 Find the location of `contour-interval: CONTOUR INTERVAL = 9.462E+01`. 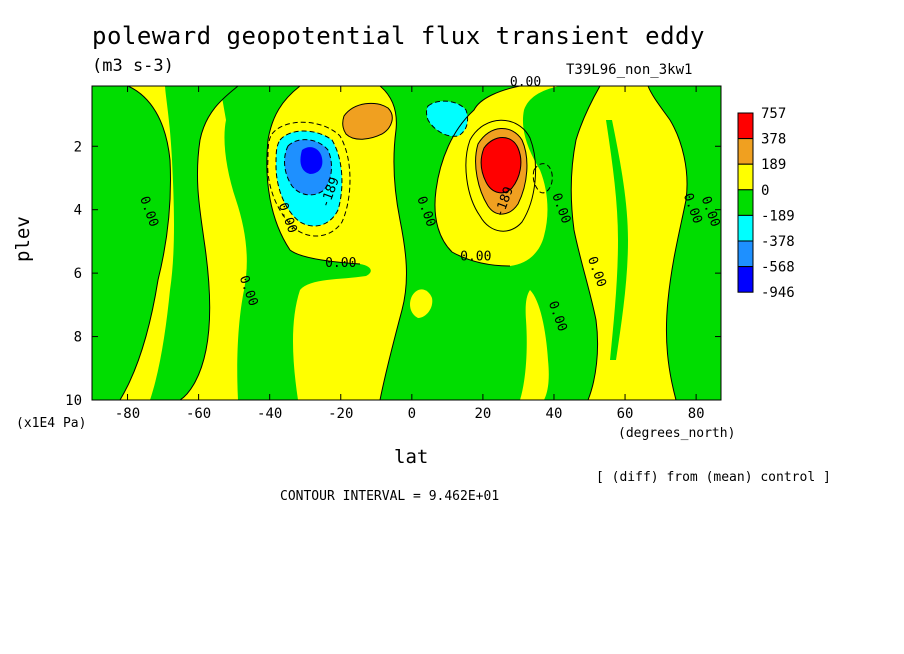

contour-interval: CONTOUR INTERVAL = 9.462E+01 is located at coordinates (390, 496).